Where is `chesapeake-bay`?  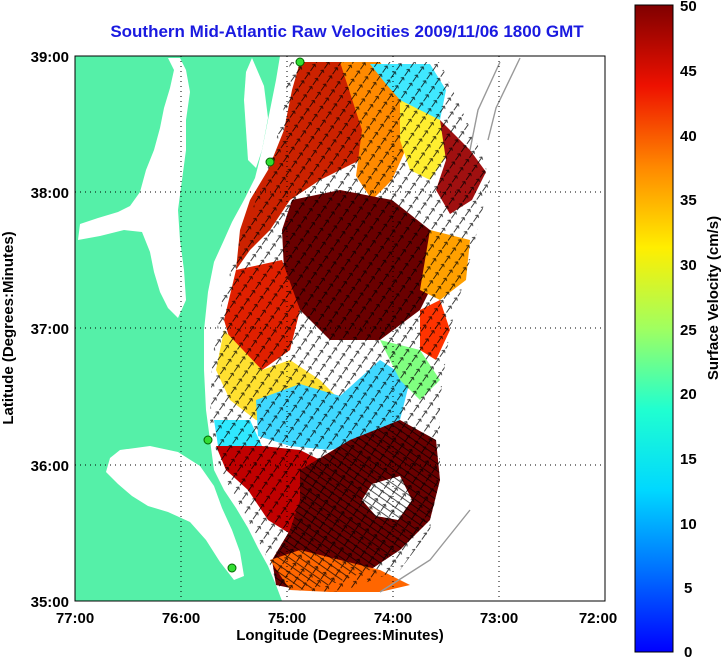 chesapeake-bay is located at coordinates (134, 188).